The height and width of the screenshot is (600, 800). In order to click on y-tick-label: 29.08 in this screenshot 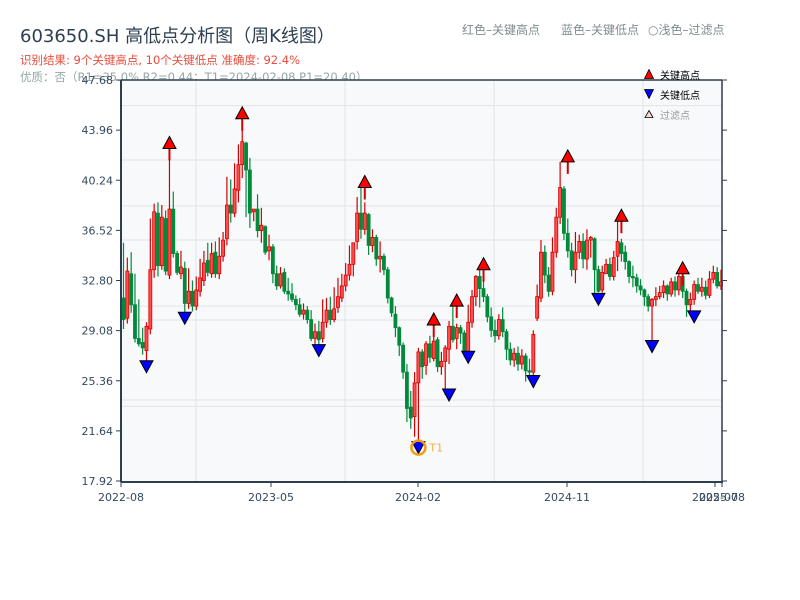, I will do `click(98, 331)`.